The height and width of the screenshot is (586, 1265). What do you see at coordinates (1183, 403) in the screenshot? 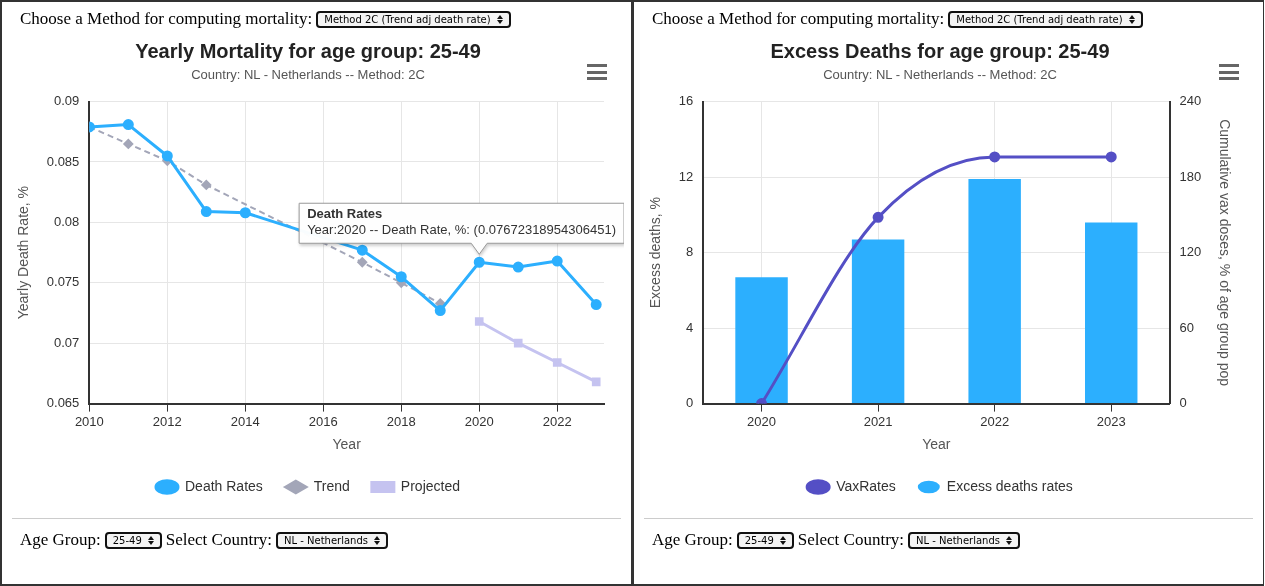
I see `y2-tick-label: 0` at bounding box center [1183, 403].